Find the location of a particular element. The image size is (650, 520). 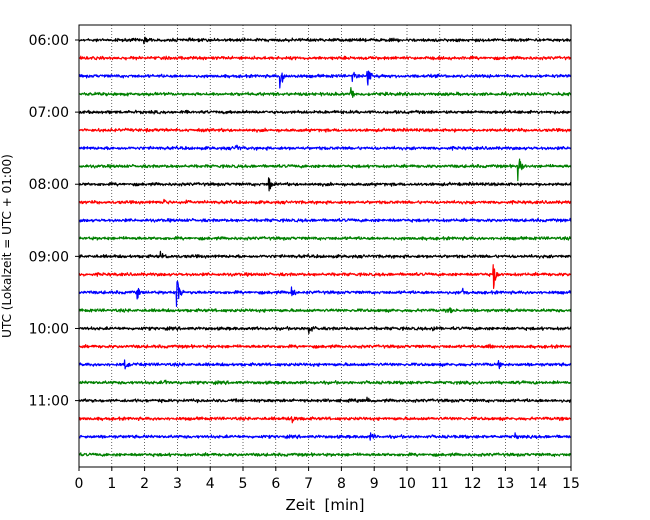

y-axis-ticks: 06:00 07:00 08:00 09:00 10:00 11:00 is located at coordinates (54, 221).